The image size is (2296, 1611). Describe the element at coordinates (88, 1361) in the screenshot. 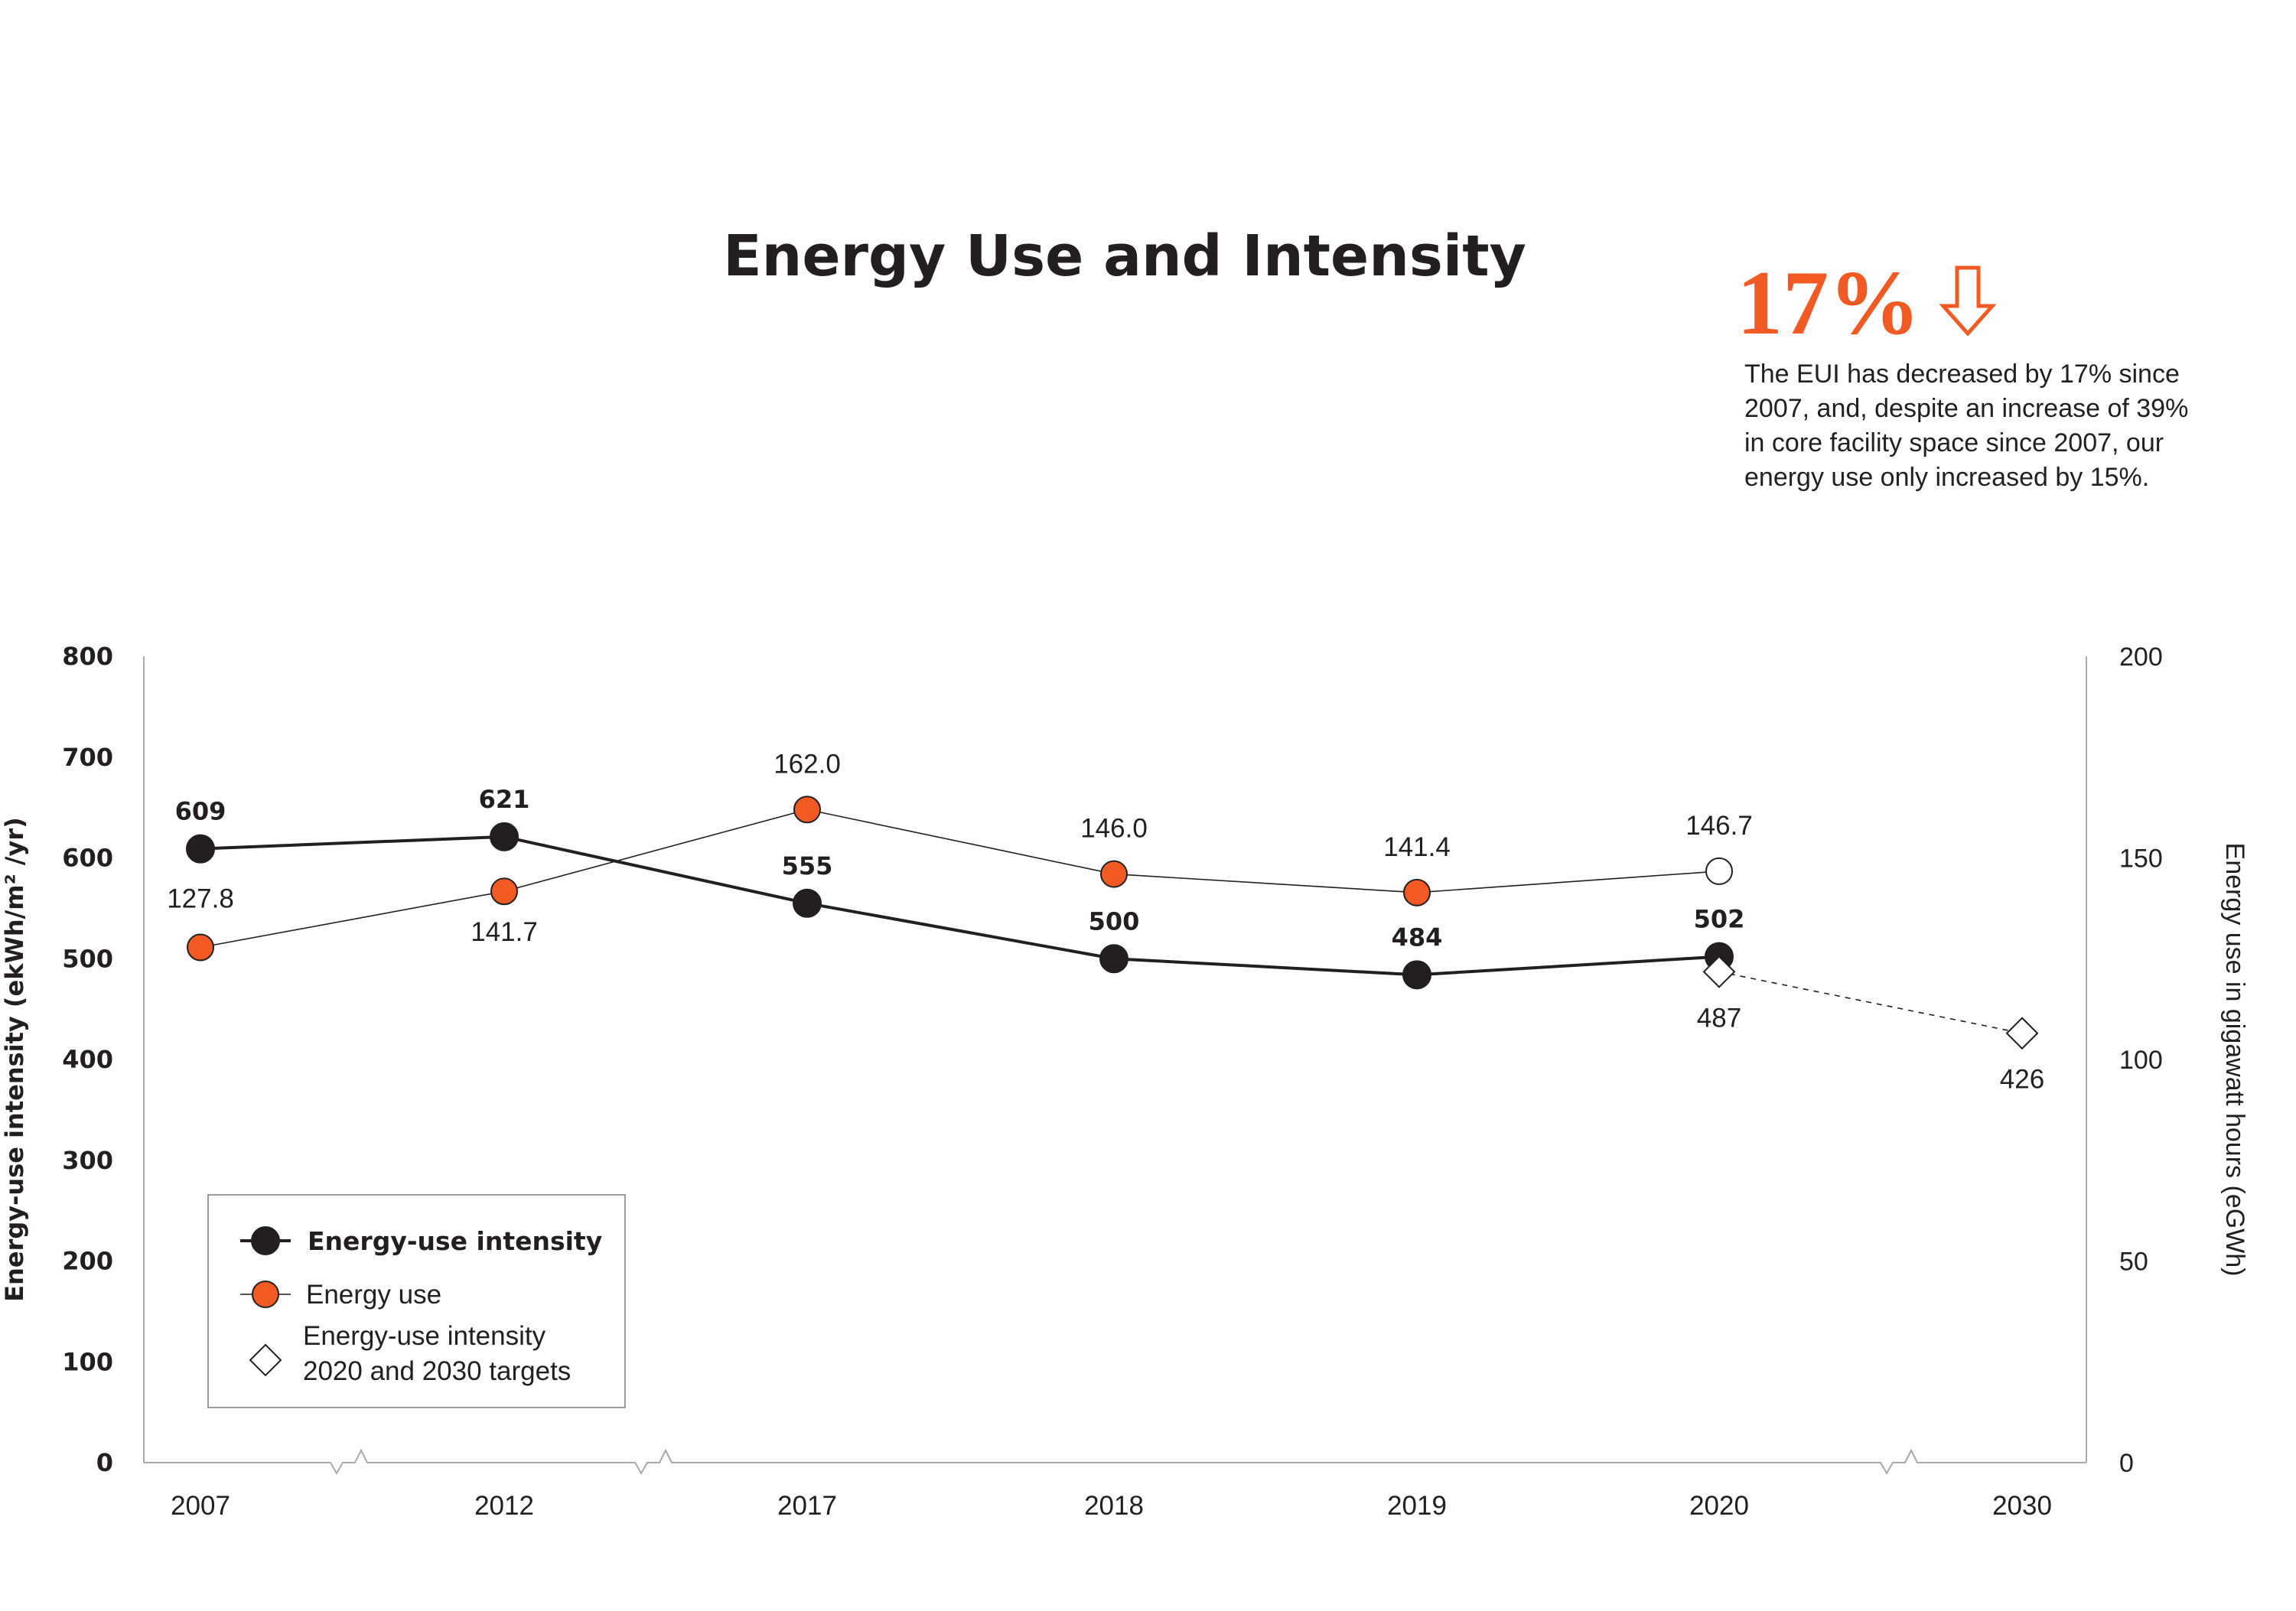

I see `y-tick-label: 100` at that location.